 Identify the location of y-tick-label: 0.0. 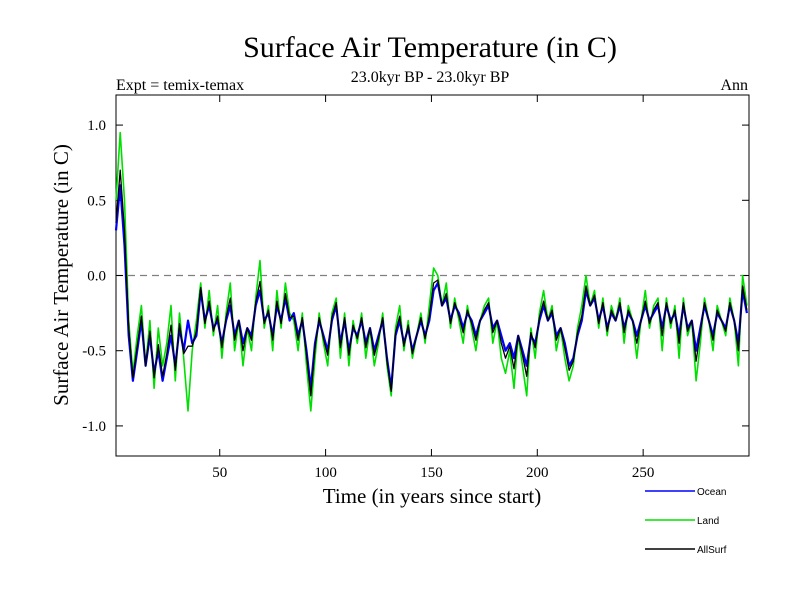
(96, 277).